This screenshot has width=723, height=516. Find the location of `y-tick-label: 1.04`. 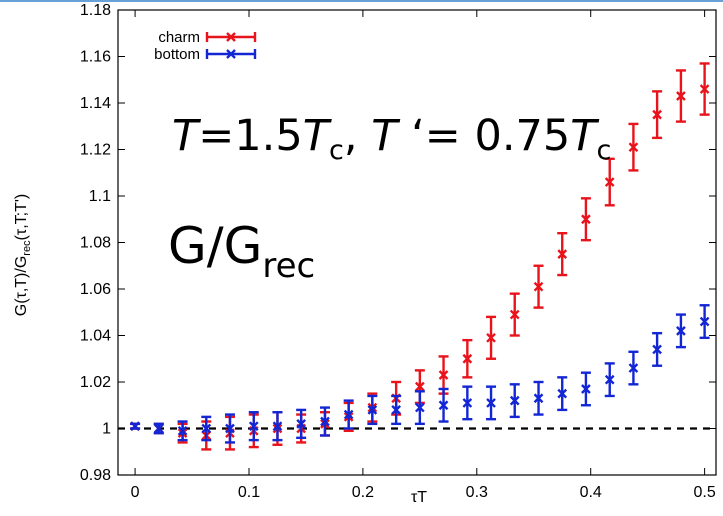

y-tick-label: 1.04 is located at coordinates (95, 336).